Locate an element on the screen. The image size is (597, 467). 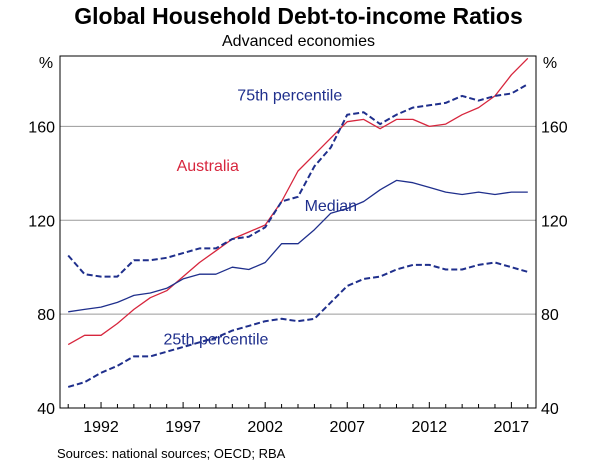
x-tick-label-2007: 2007 is located at coordinates (347, 427).